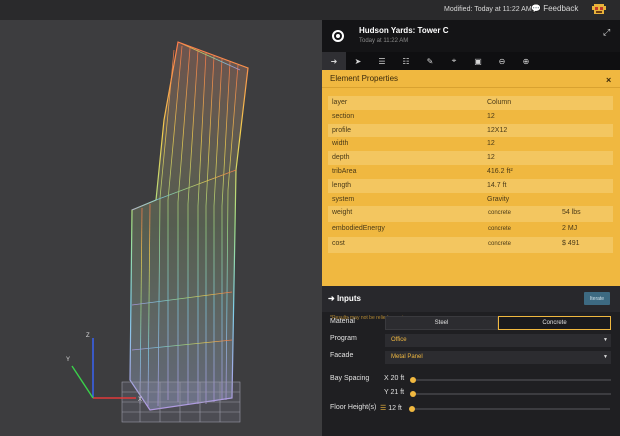  What do you see at coordinates (342, 321) in the screenshot?
I see `material-label: Material` at bounding box center [342, 321].